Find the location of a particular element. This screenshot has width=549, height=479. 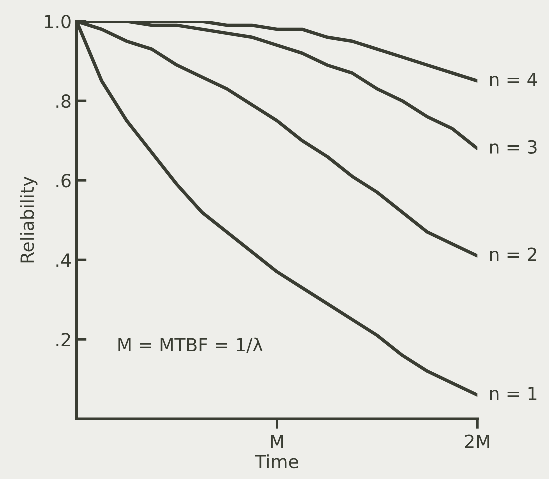

y-tick-label: .2 is located at coordinates (63, 339).